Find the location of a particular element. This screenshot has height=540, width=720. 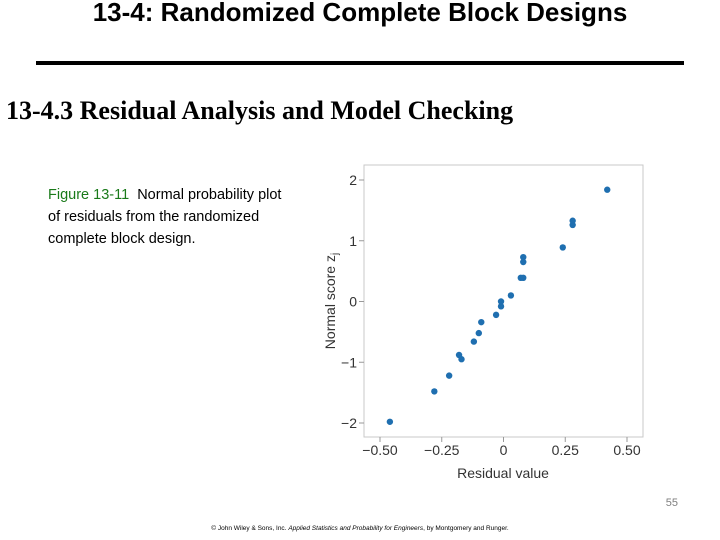

footer-prefix: © John Wiley & Sons, Inc. is located at coordinates (249, 528).